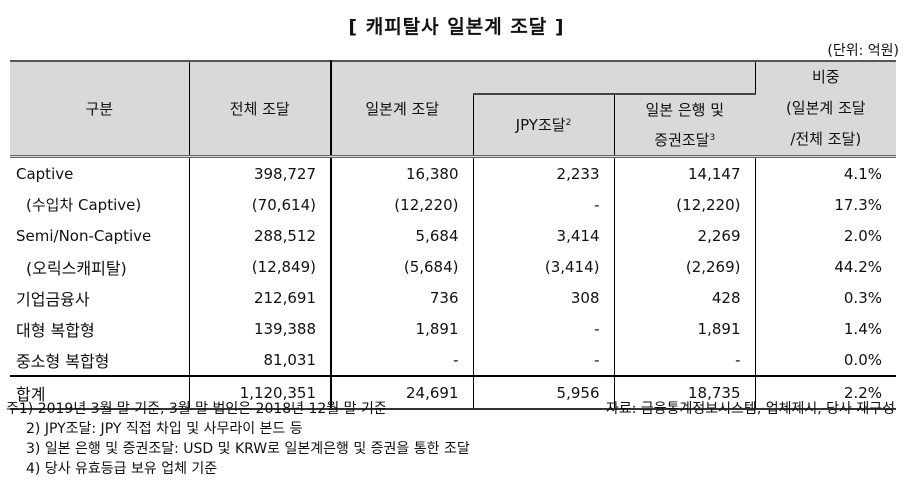  What do you see at coordinates (260, 235) in the screenshot?
I see `cell-total: 288,512` at bounding box center [260, 235].